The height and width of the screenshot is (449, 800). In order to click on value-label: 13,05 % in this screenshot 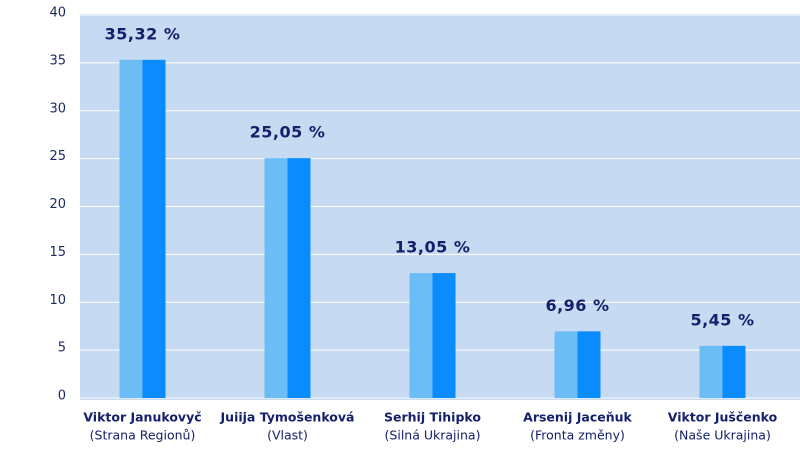, I will do `click(433, 247)`.